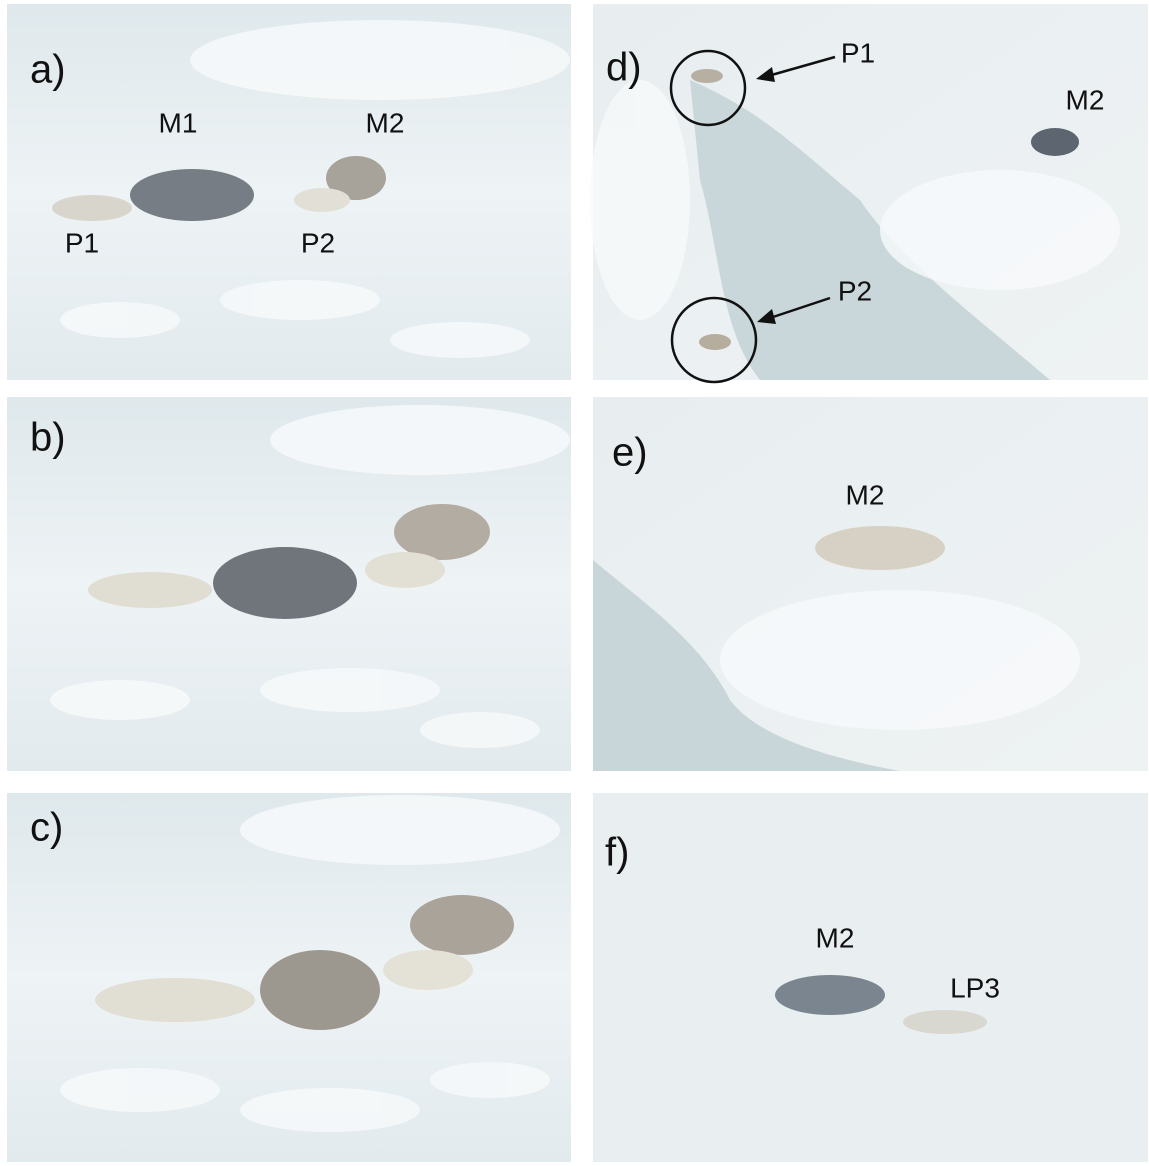 Image resolution: width=1149 pixels, height=1166 pixels. I want to click on callouts, so click(752, 216).